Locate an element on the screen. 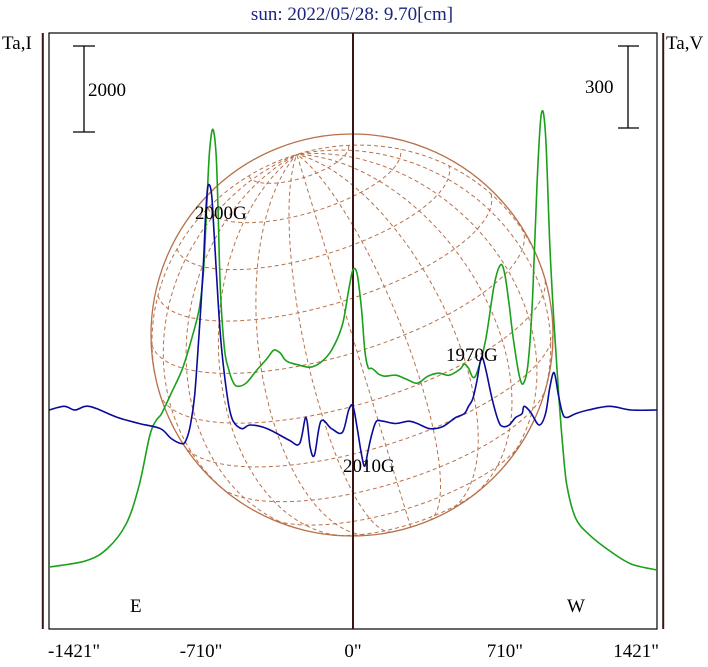  right-axis-label: Ta,V is located at coordinates (684, 43).